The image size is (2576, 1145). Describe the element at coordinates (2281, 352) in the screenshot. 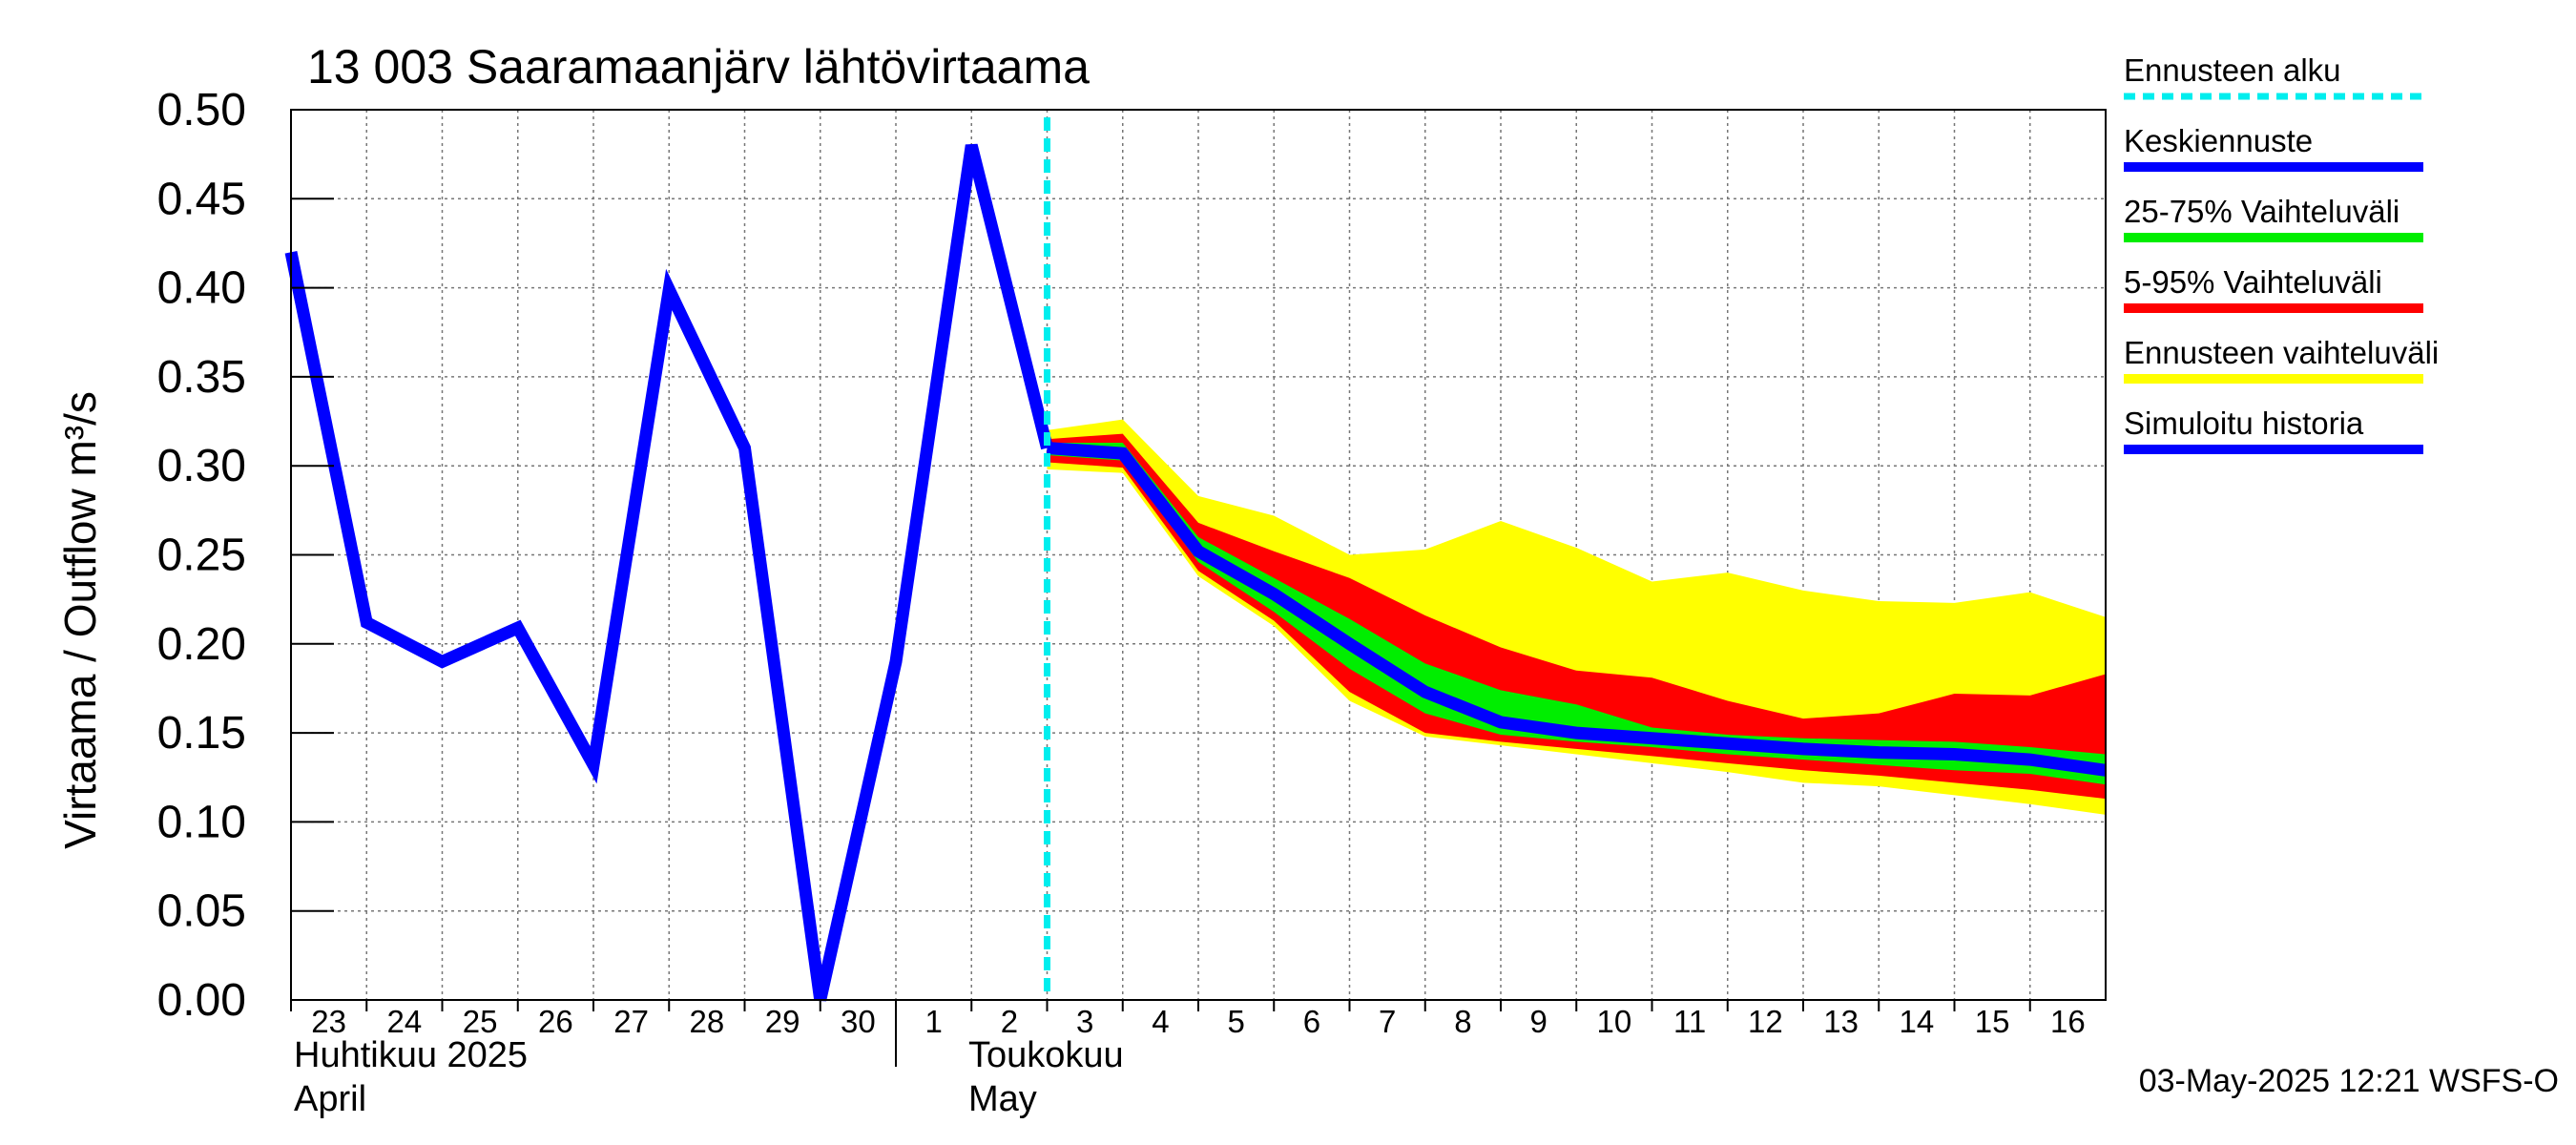

I see `legend-label: Ennusteen vaihteluväli` at that location.